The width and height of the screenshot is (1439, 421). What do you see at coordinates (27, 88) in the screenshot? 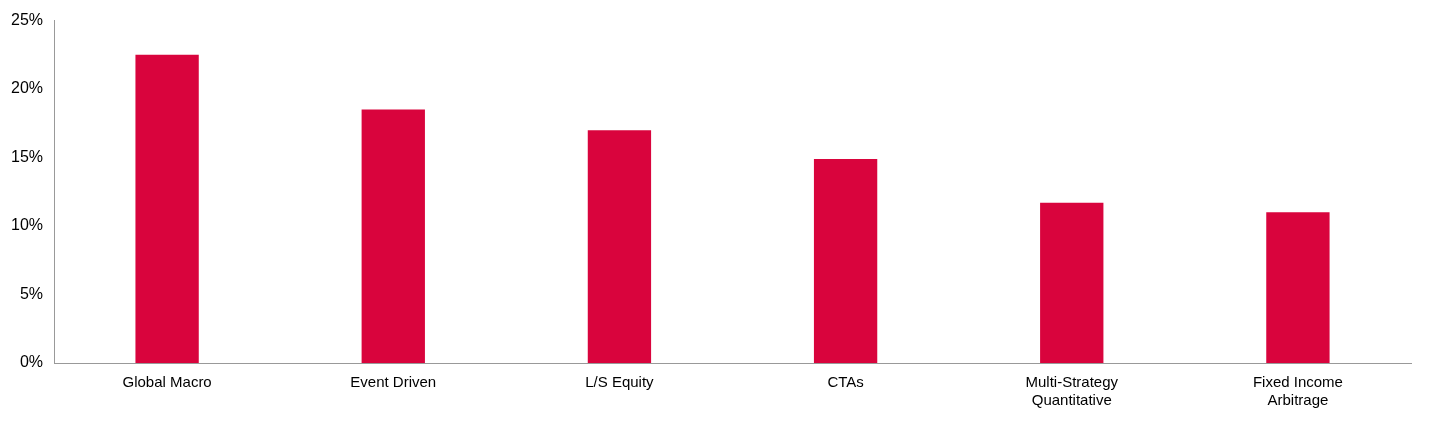
I see `y-tick-label: 20%` at bounding box center [27, 88].